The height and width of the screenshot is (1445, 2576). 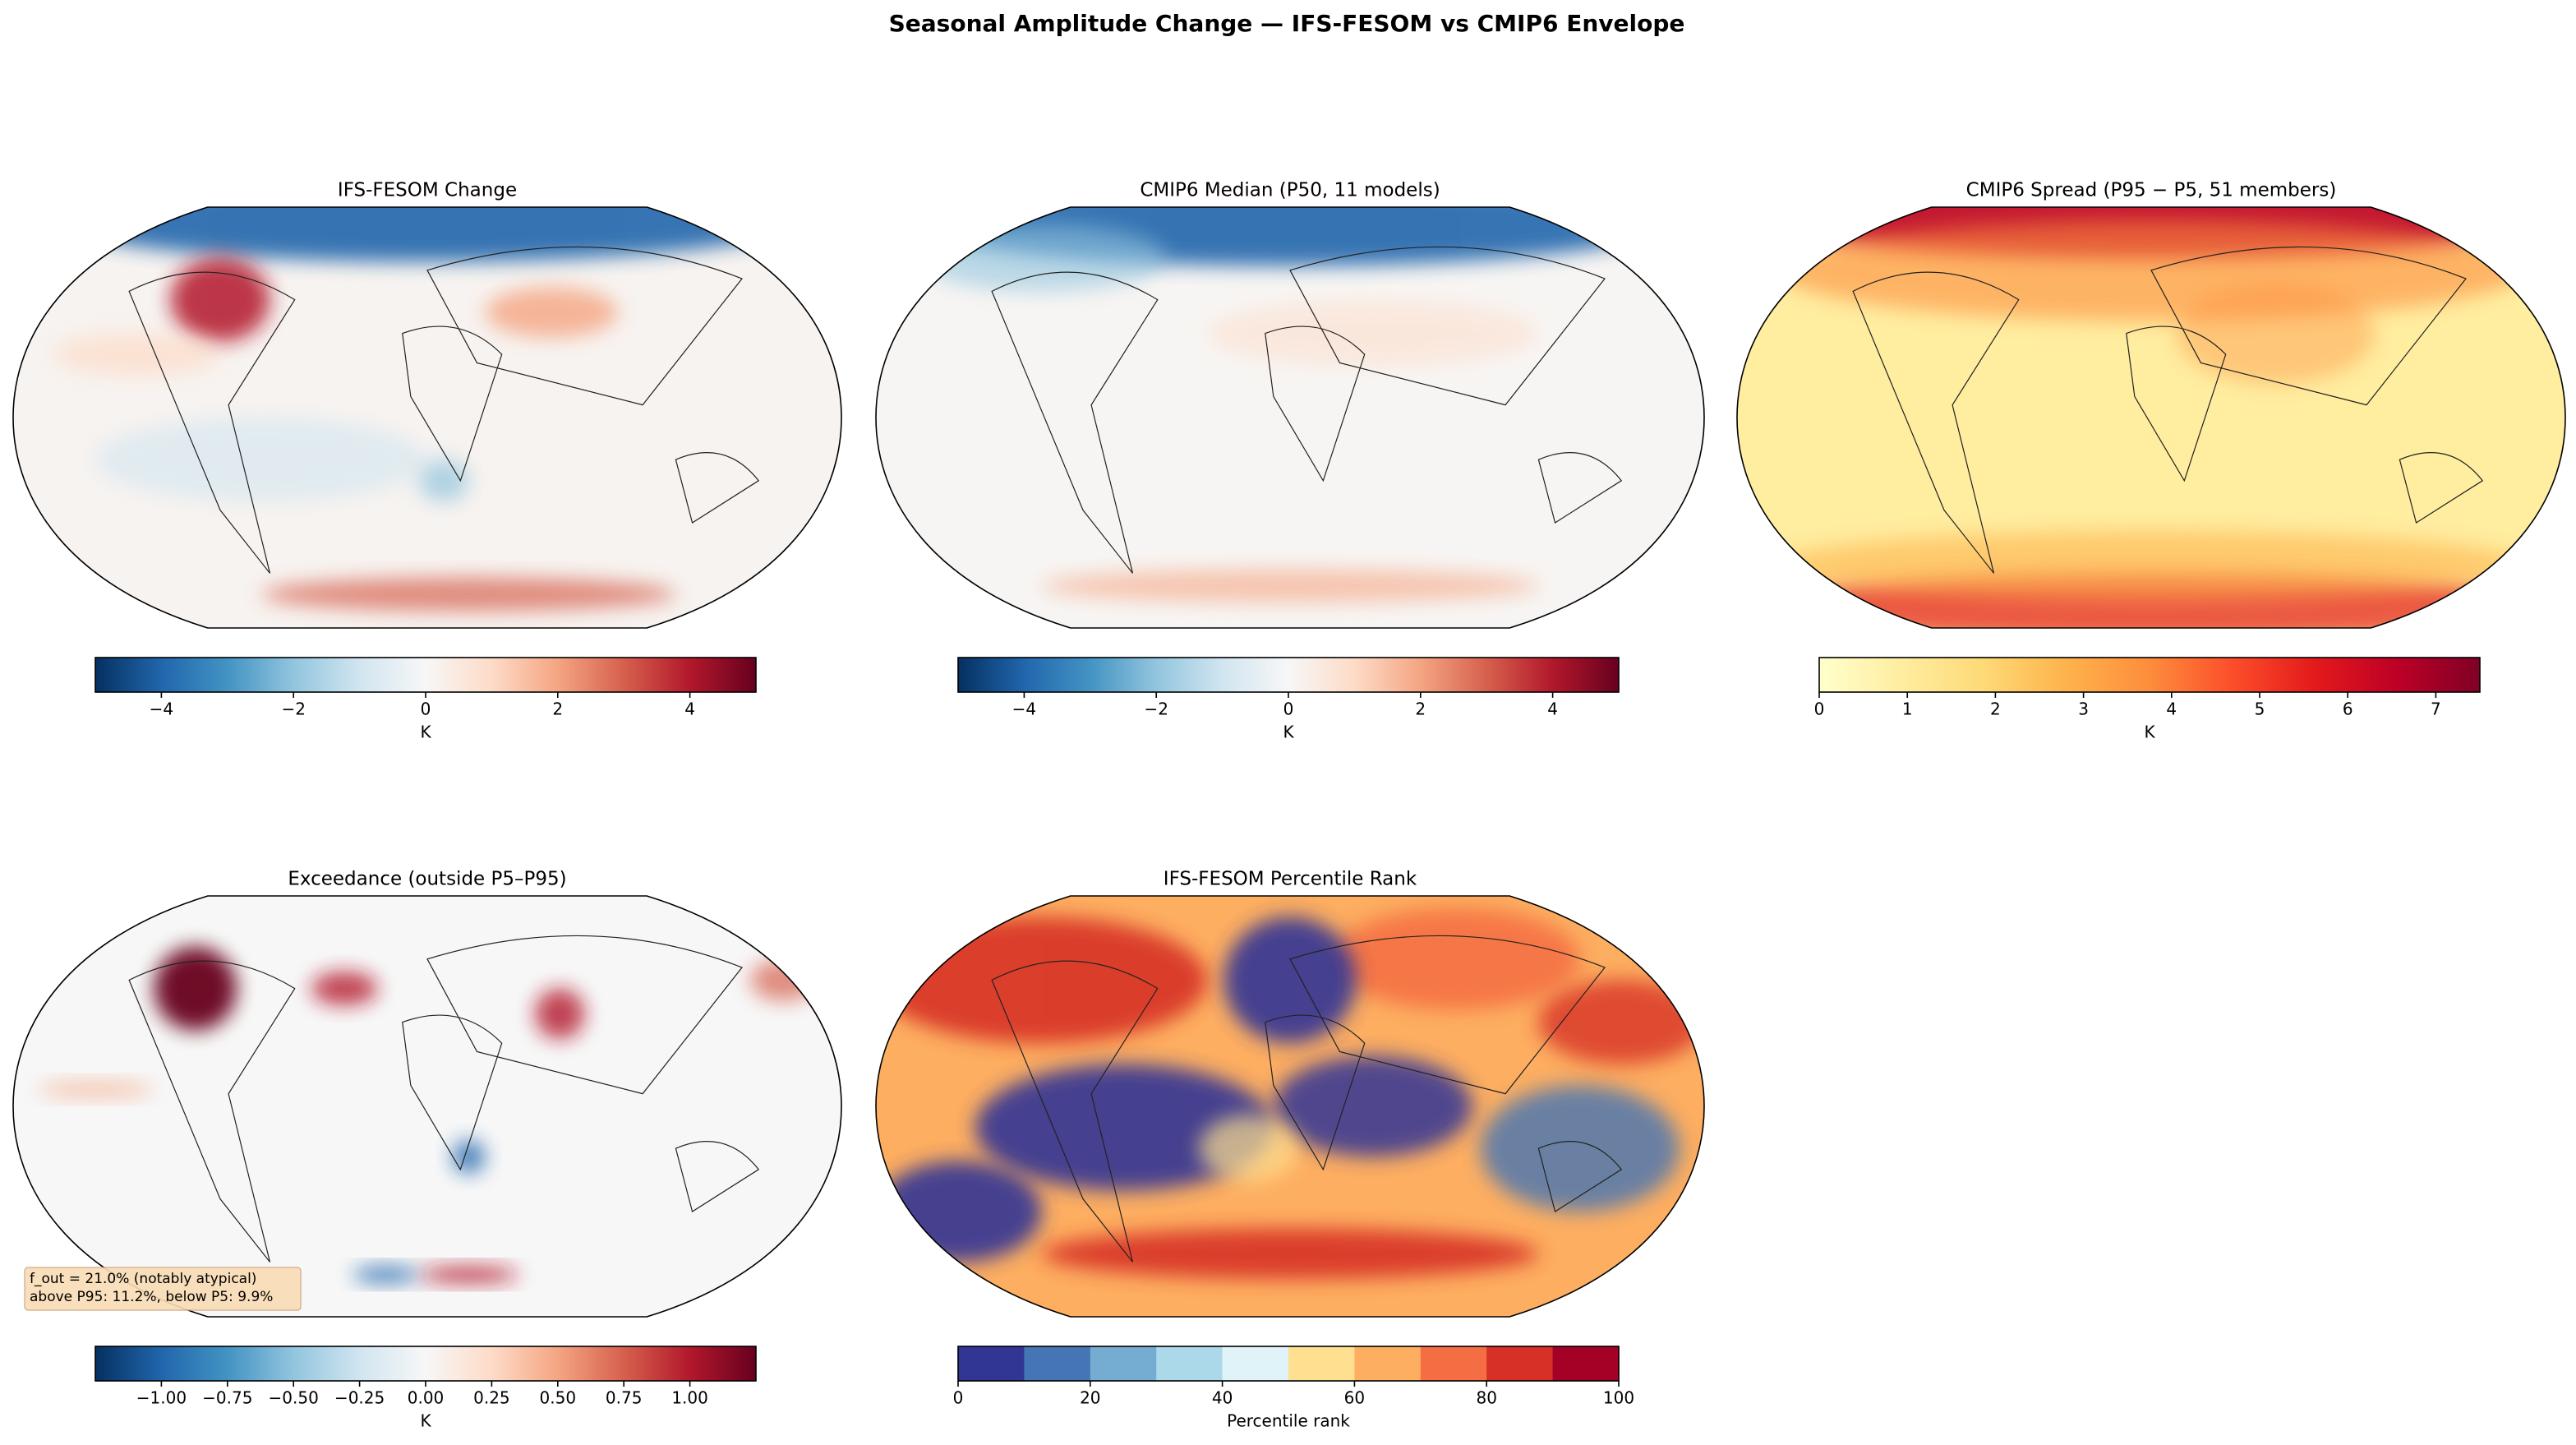 What do you see at coordinates (1156, 709) in the screenshot?
I see `colorbar-tick-label: −2` at bounding box center [1156, 709].